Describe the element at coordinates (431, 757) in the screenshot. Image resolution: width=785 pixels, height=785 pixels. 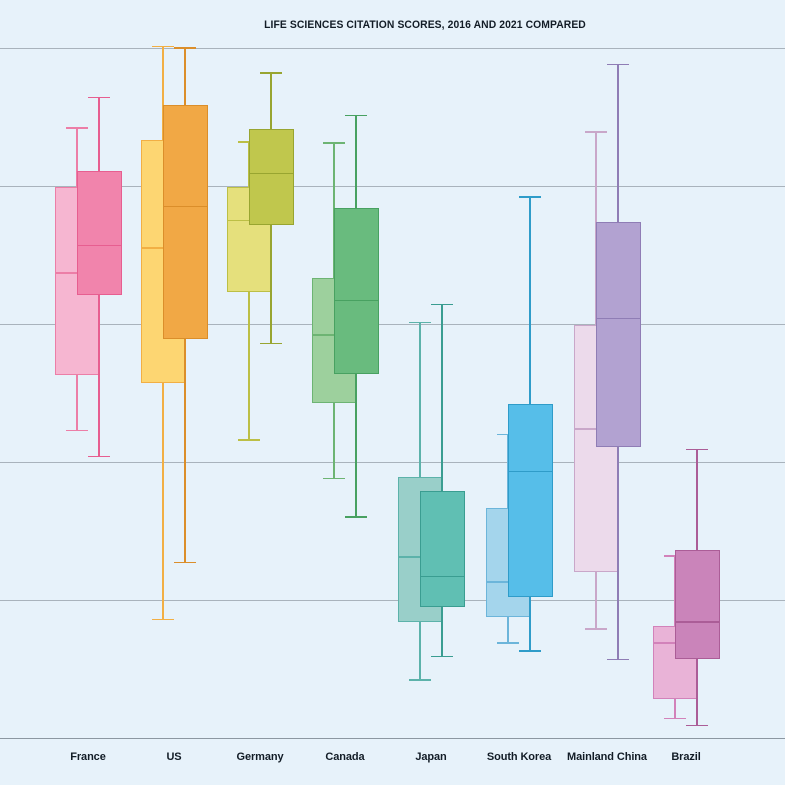
I see `category-label-japan: Japan` at that location.